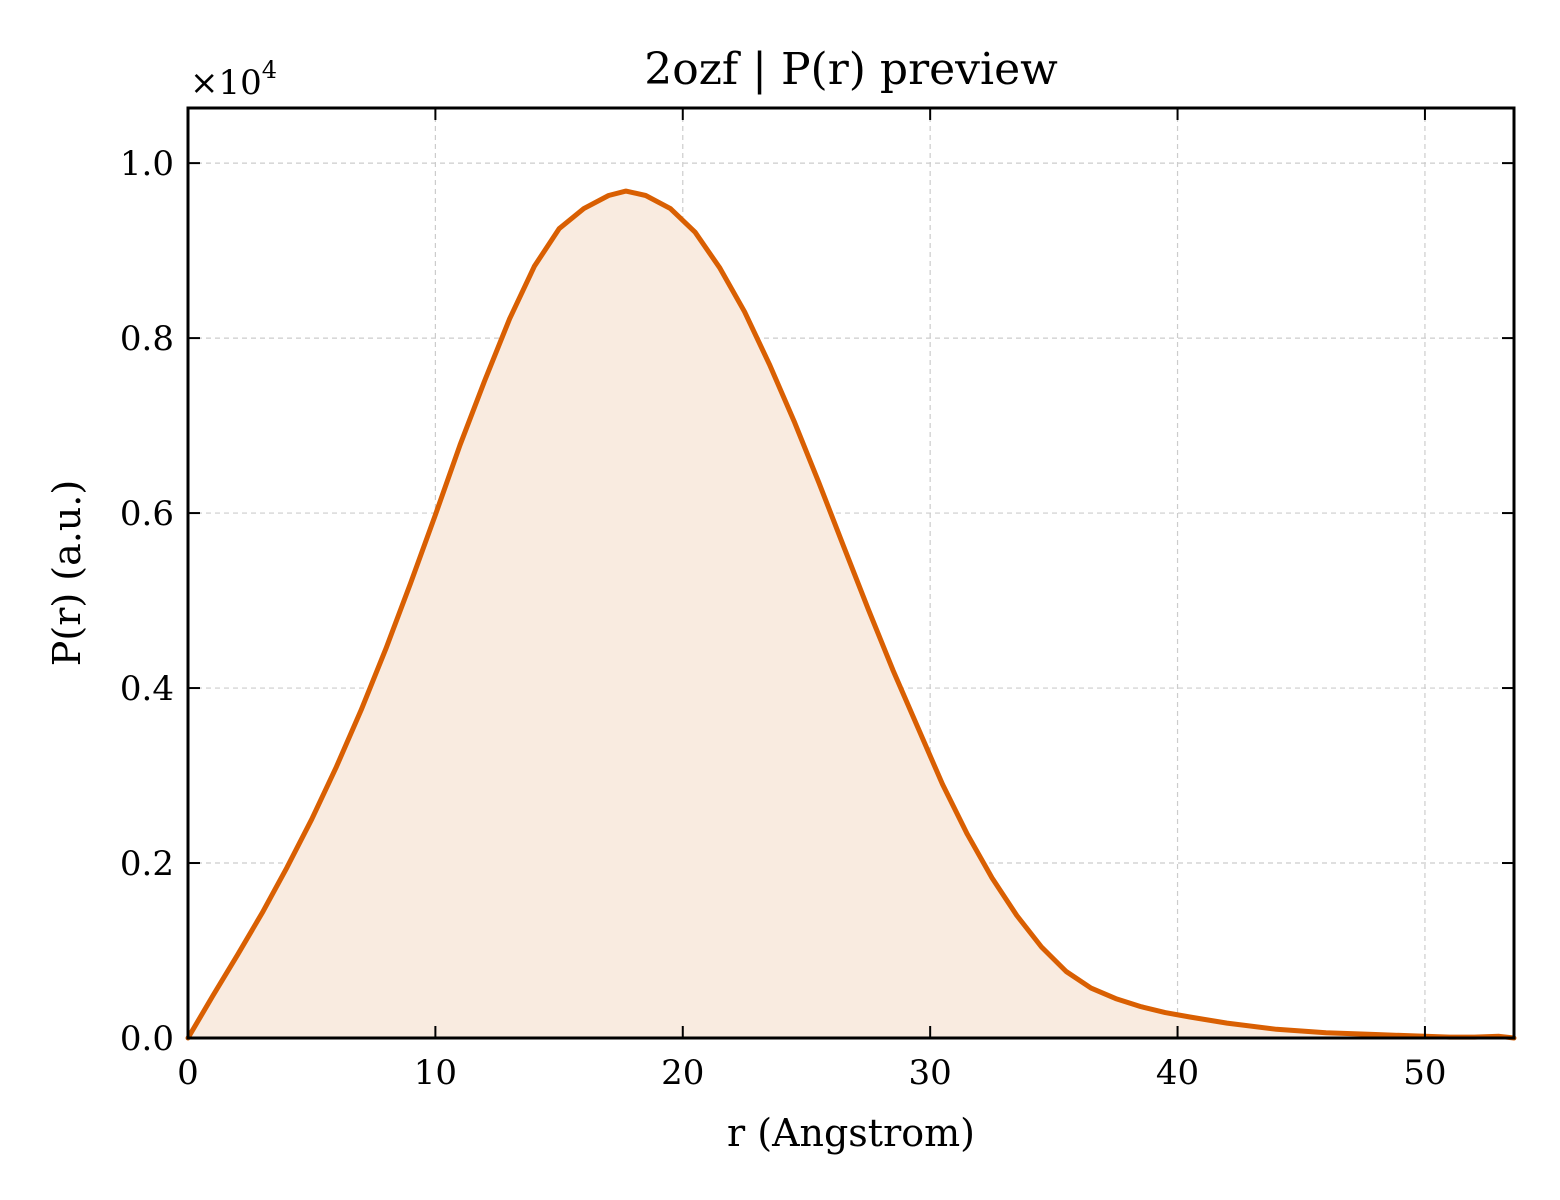 Image resolution: width=1560 pixels, height=1200 pixels. What do you see at coordinates (226, 83) in the screenshot?
I see `y-offset-base: ×10` at bounding box center [226, 83].